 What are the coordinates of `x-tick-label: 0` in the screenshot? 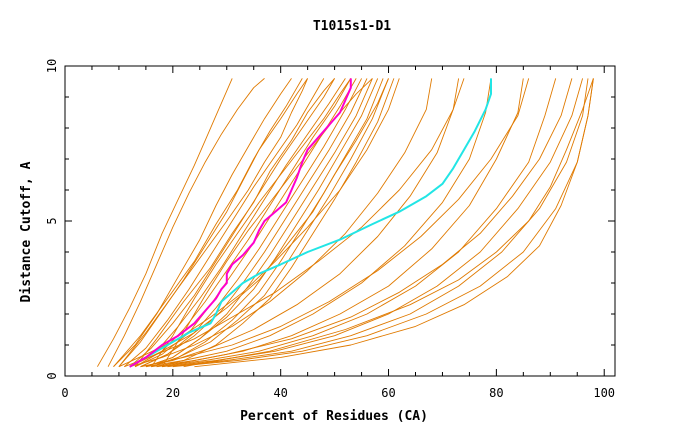 It's located at (64, 393).